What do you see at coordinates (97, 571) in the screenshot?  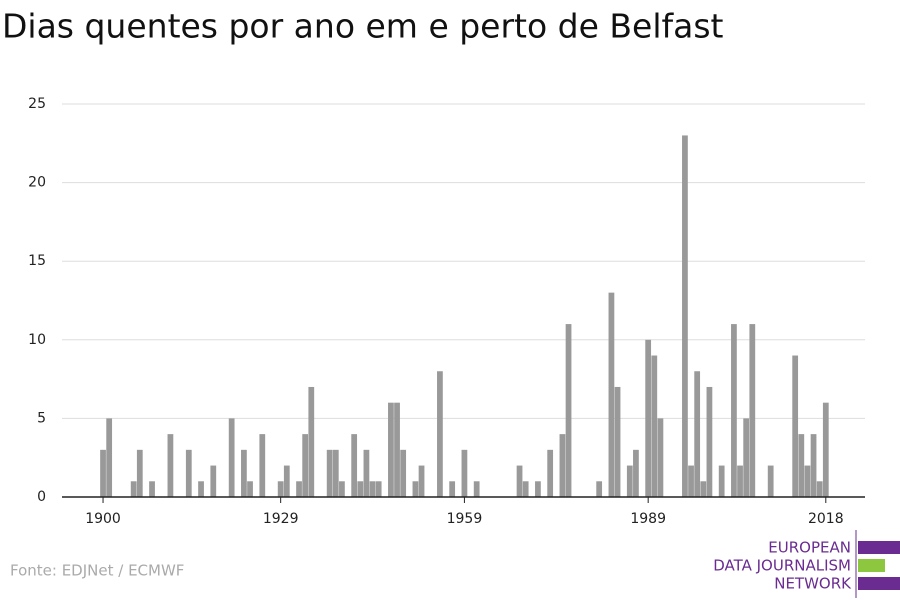 I see `source: Fonte: EDJNet / ECMWF` at bounding box center [97, 571].